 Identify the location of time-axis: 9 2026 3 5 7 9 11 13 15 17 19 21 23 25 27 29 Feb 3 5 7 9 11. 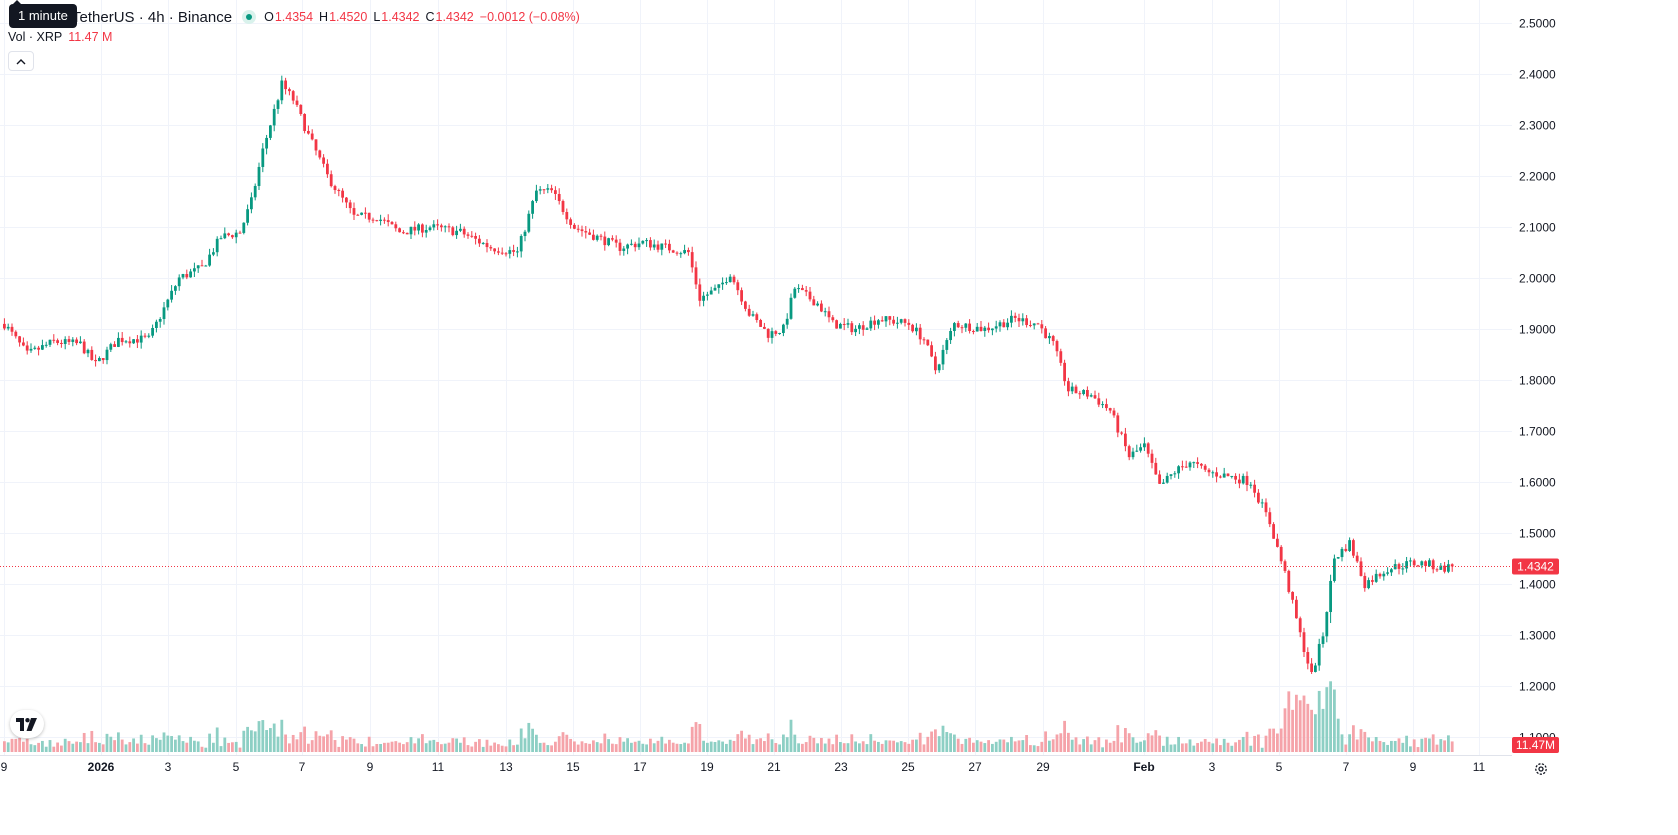
(743, 767).